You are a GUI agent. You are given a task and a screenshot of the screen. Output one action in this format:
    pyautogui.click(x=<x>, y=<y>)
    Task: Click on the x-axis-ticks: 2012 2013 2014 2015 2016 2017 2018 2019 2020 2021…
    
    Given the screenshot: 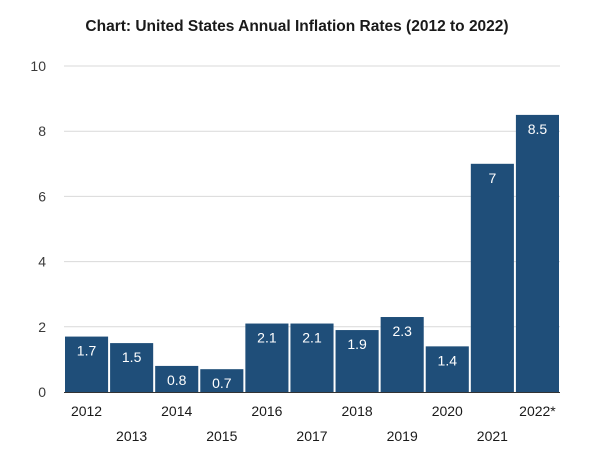 What is the action you would take?
    pyautogui.click(x=313, y=423)
    